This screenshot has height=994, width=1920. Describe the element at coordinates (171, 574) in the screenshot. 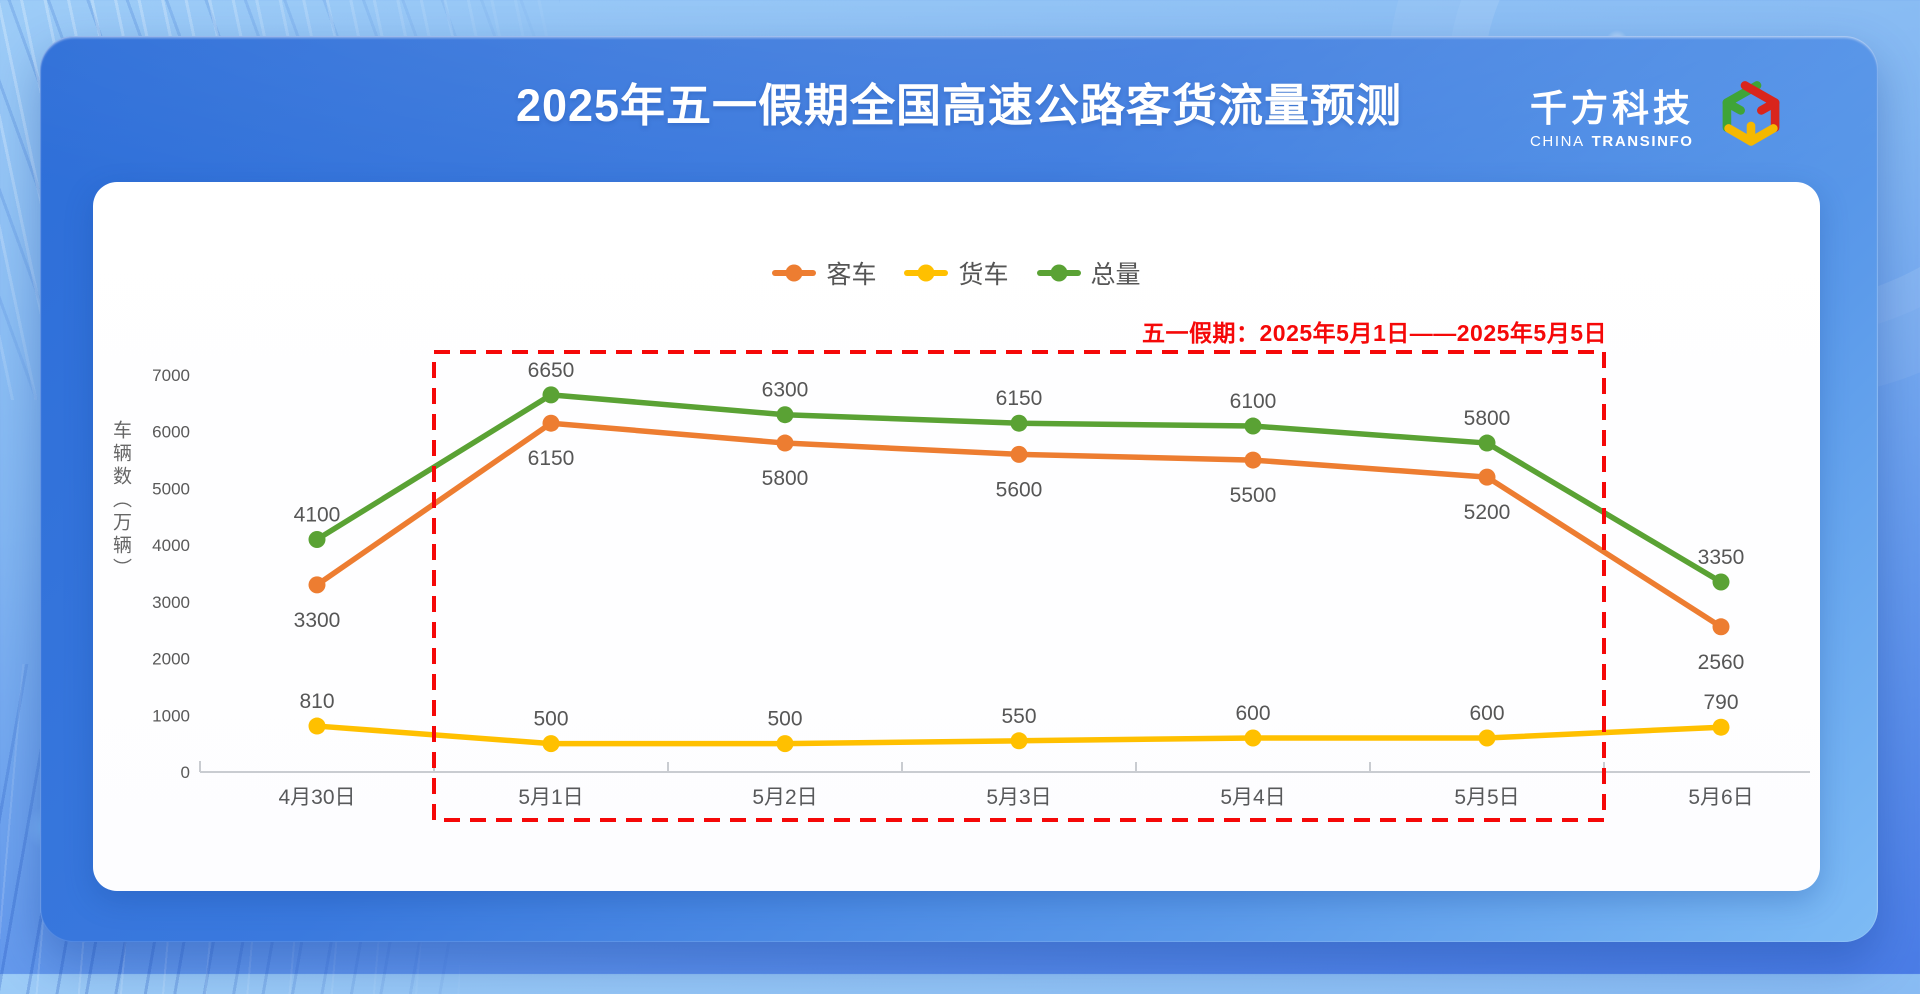

I see `y-axis-tick-labels: 0 1000 2000 3000 4000 5000 6000 7000` at that location.